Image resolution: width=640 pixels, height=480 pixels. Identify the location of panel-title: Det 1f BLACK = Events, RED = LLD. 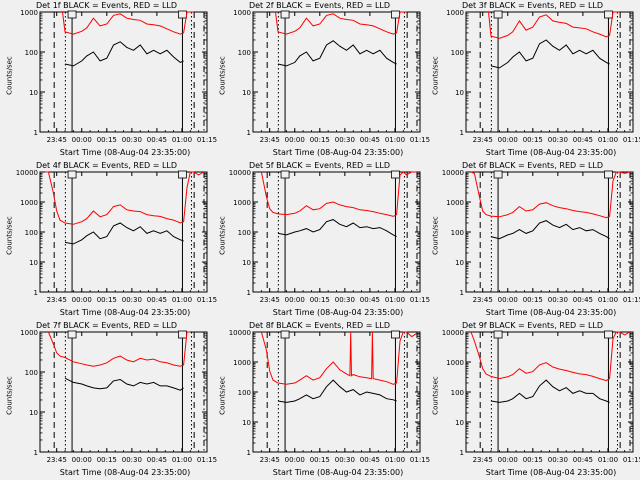
(106, 5).